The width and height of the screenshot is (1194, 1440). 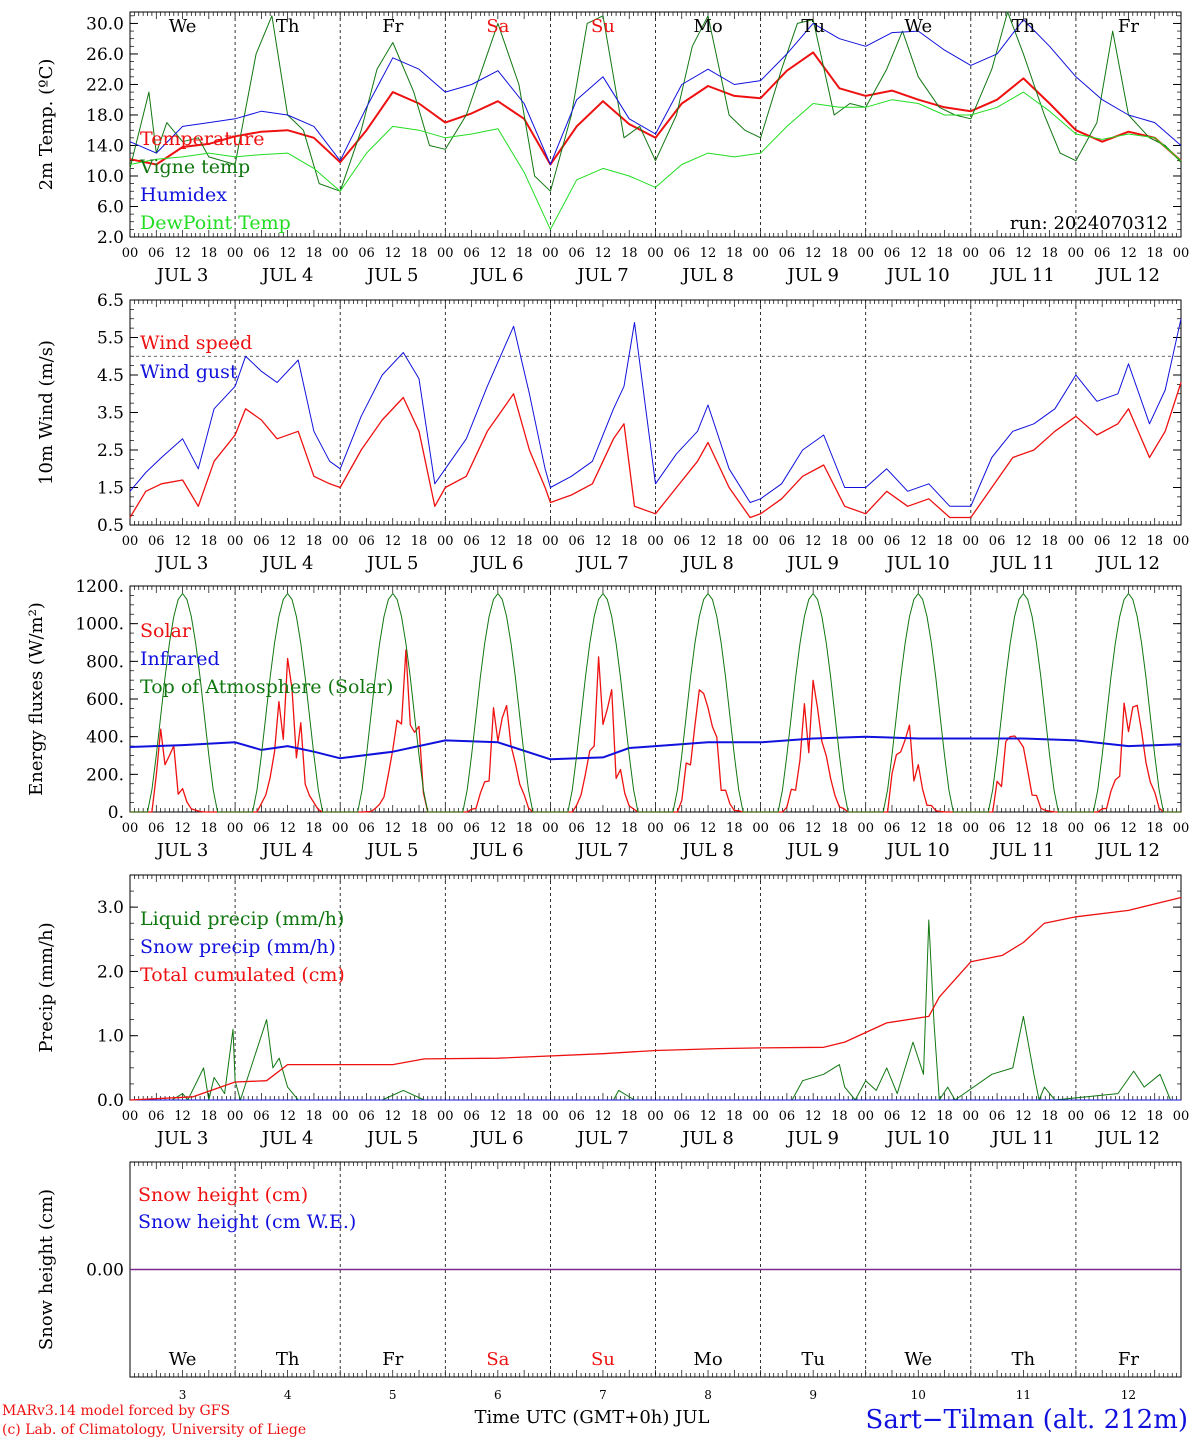 What do you see at coordinates (603, 1395) in the screenshot?
I see `day-number-label: 7` at bounding box center [603, 1395].